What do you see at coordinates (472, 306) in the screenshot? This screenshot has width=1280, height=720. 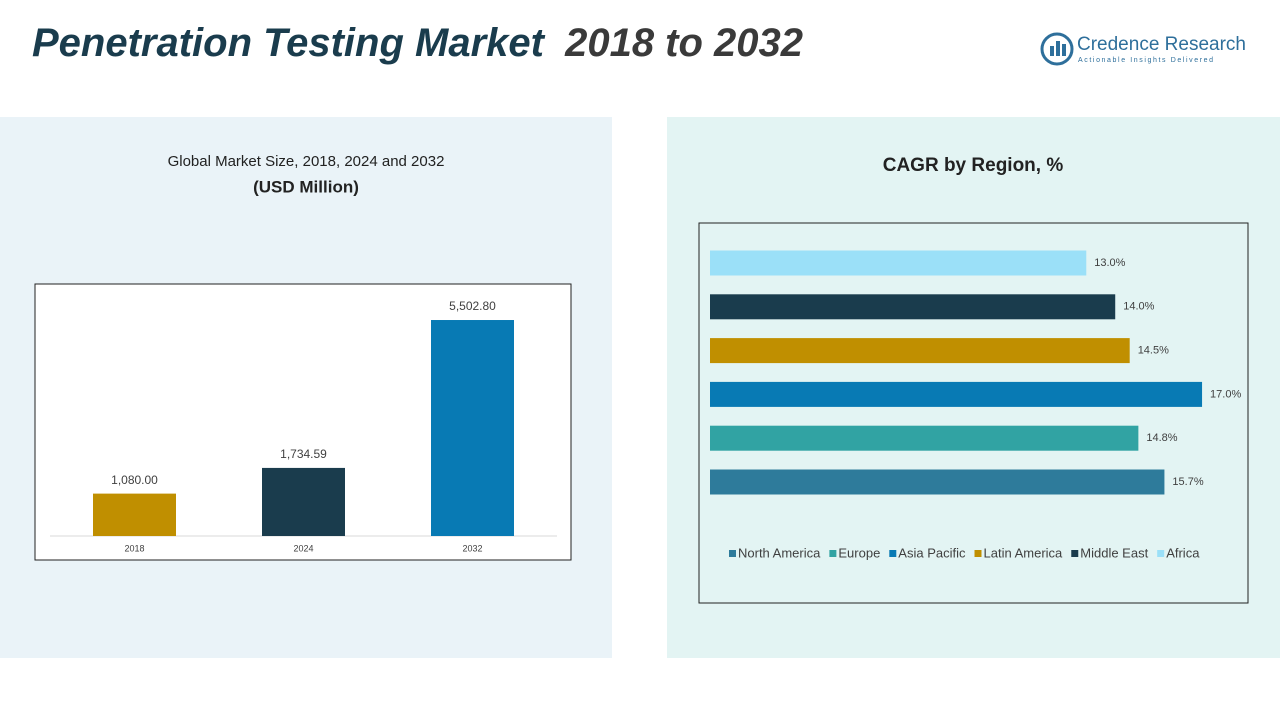 I see `value-label: 5,502.80` at bounding box center [472, 306].